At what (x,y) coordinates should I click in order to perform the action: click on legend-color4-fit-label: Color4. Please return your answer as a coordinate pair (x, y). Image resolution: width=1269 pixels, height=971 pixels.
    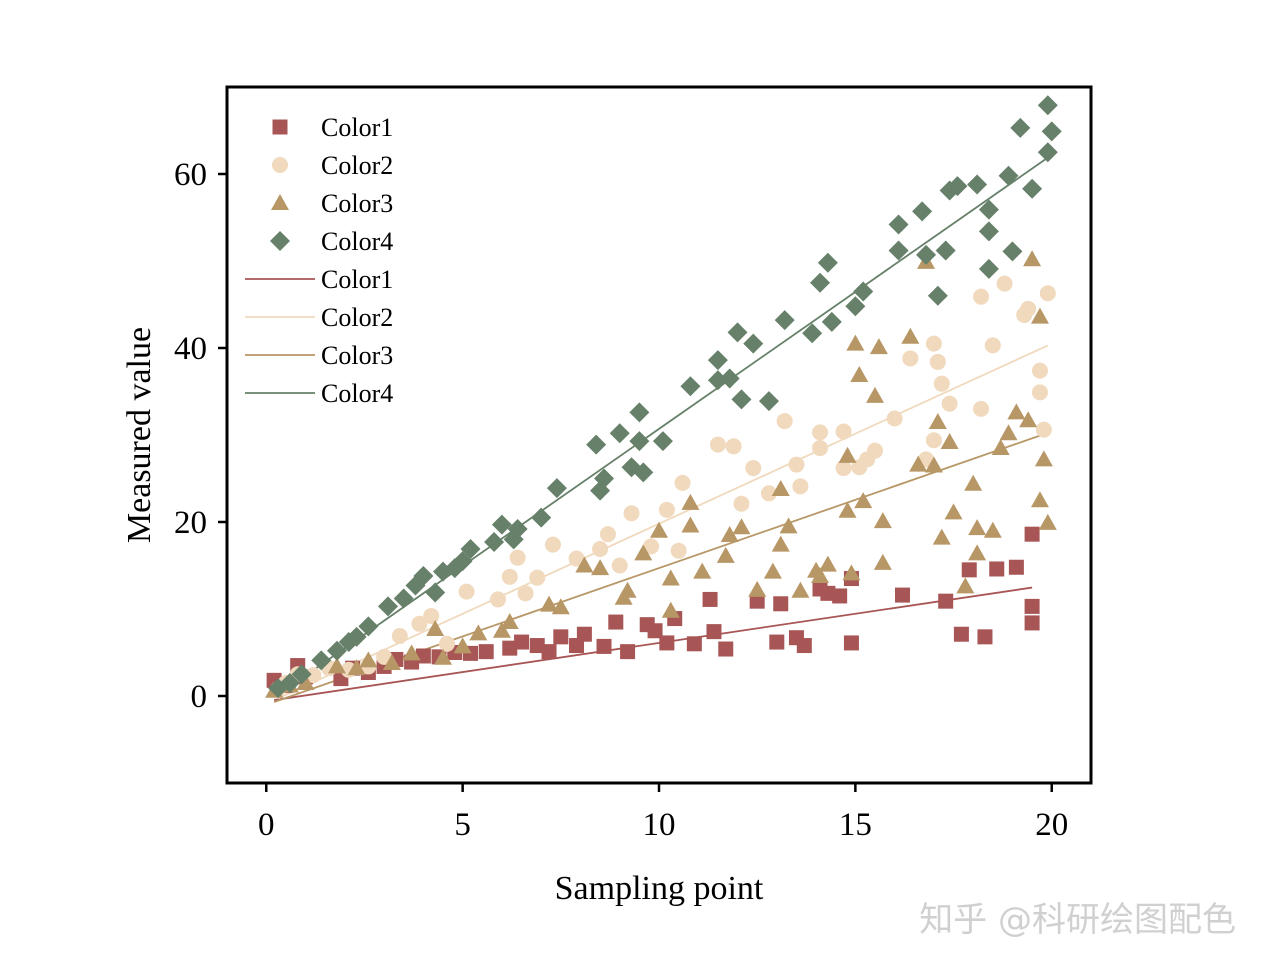
    Looking at the image, I should click on (357, 393).